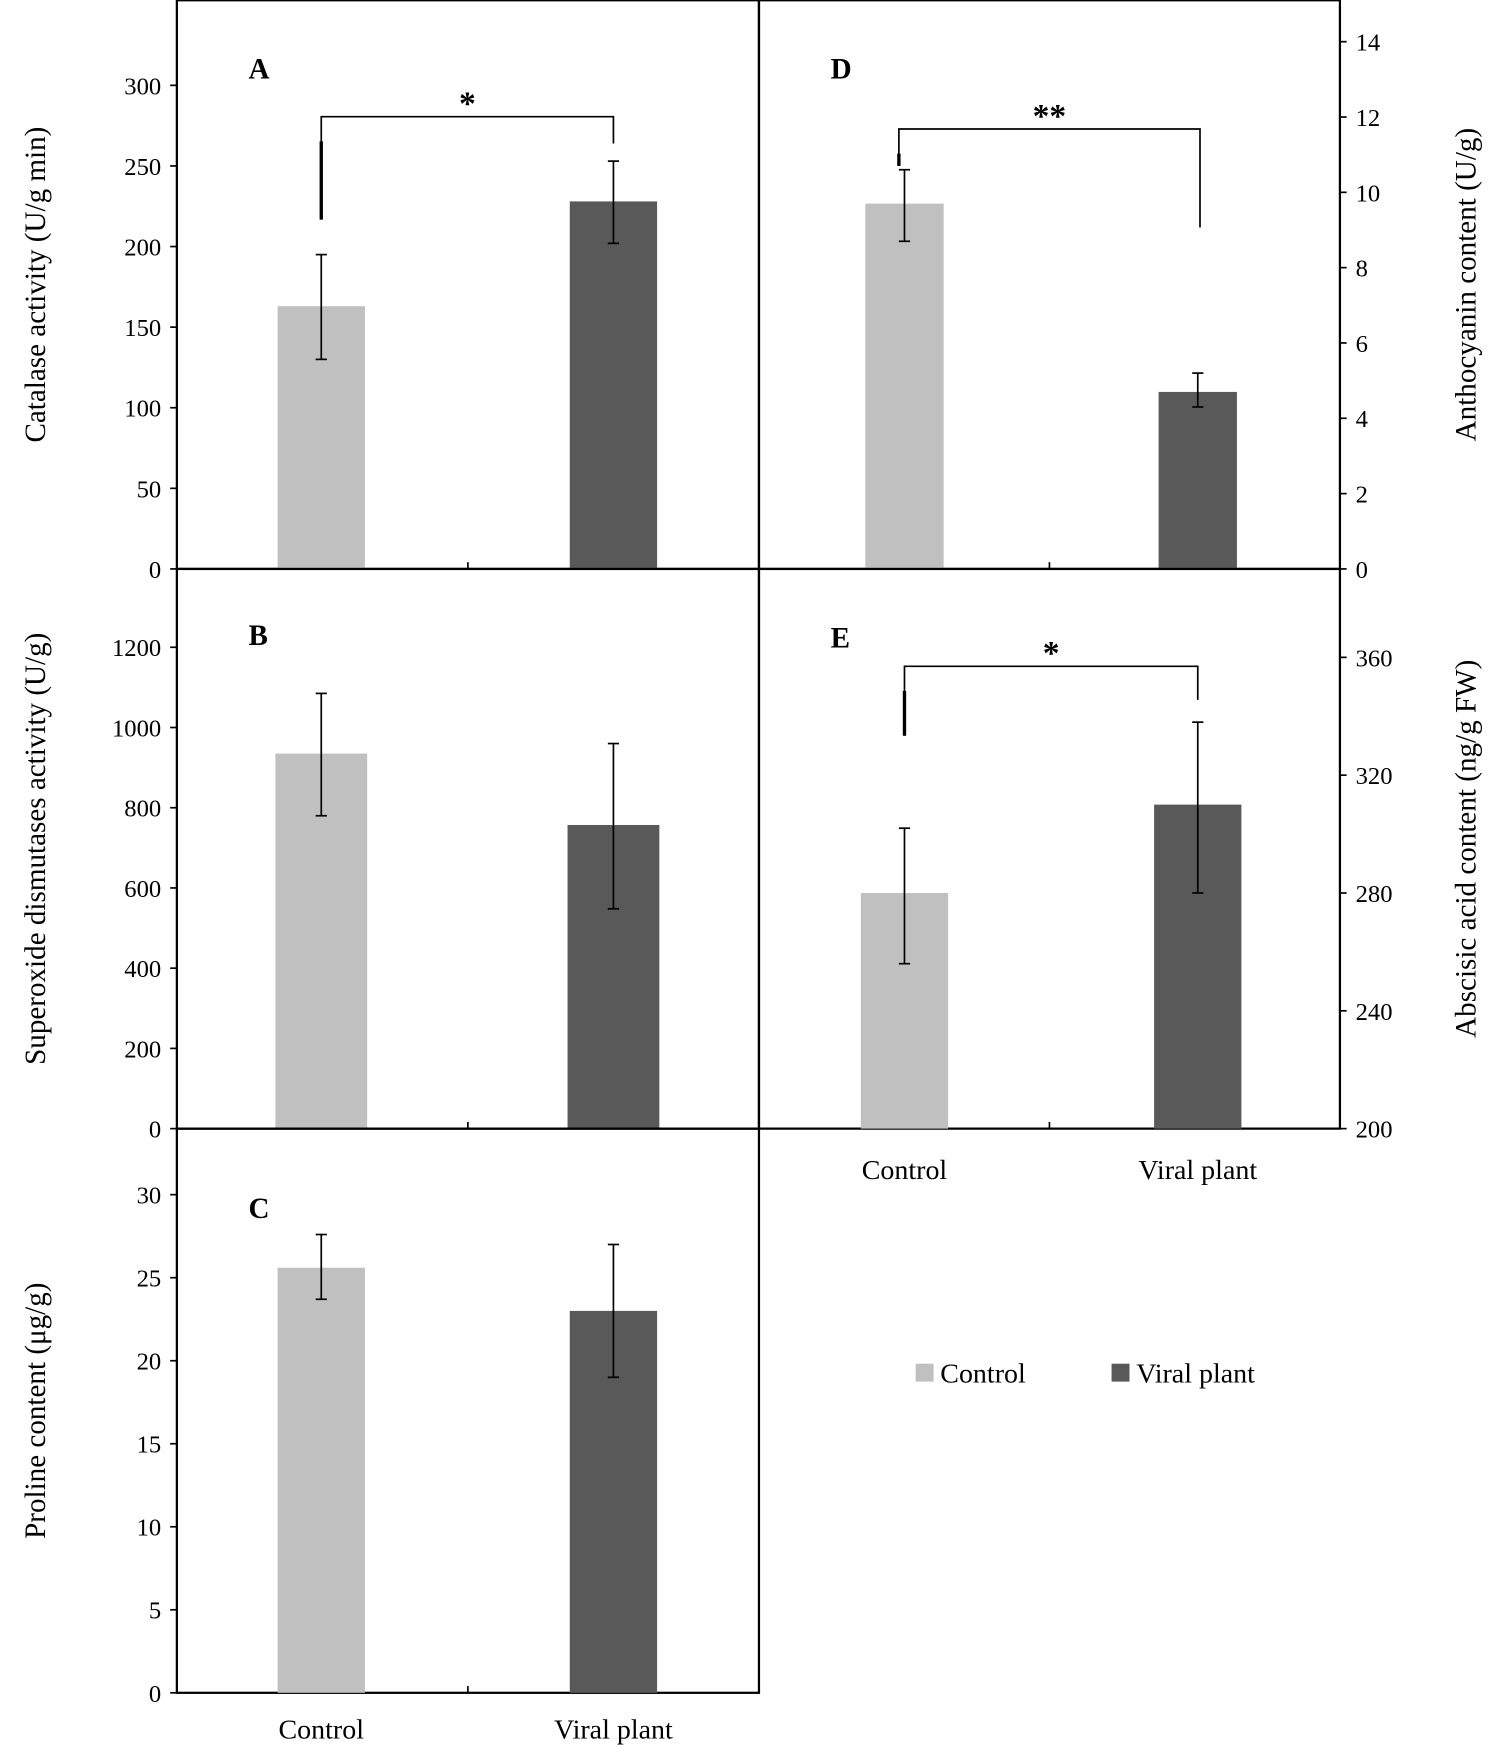 This screenshot has width=1500, height=1758. I want to click on y-axis-title: Anthocyanin content (U/g), so click(1466, 284).